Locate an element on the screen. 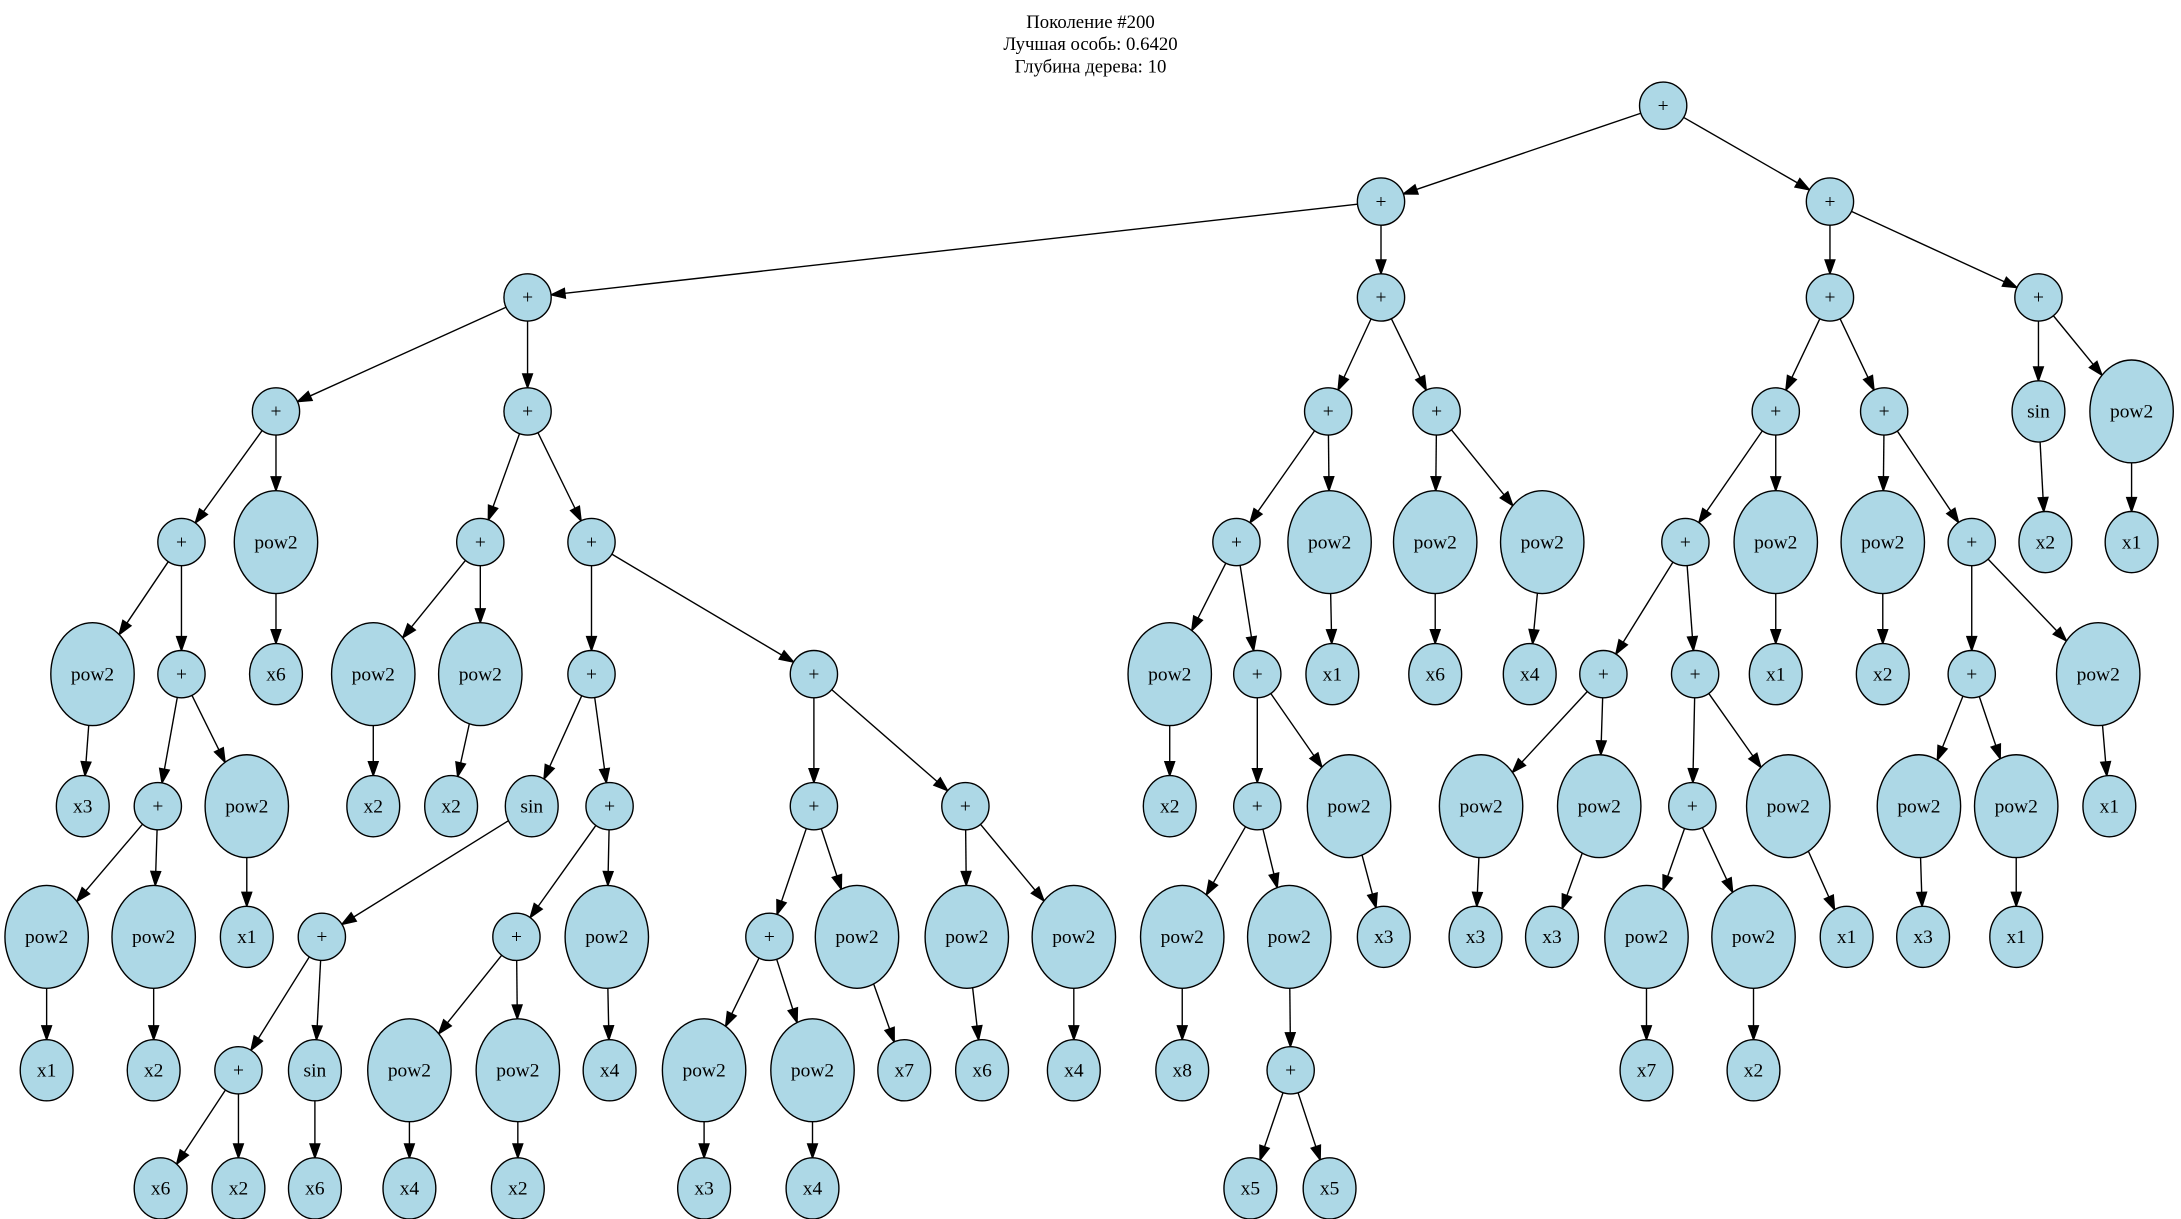 This screenshot has height=1219, width=2181. node-x4: x4 is located at coordinates (409, 1188).